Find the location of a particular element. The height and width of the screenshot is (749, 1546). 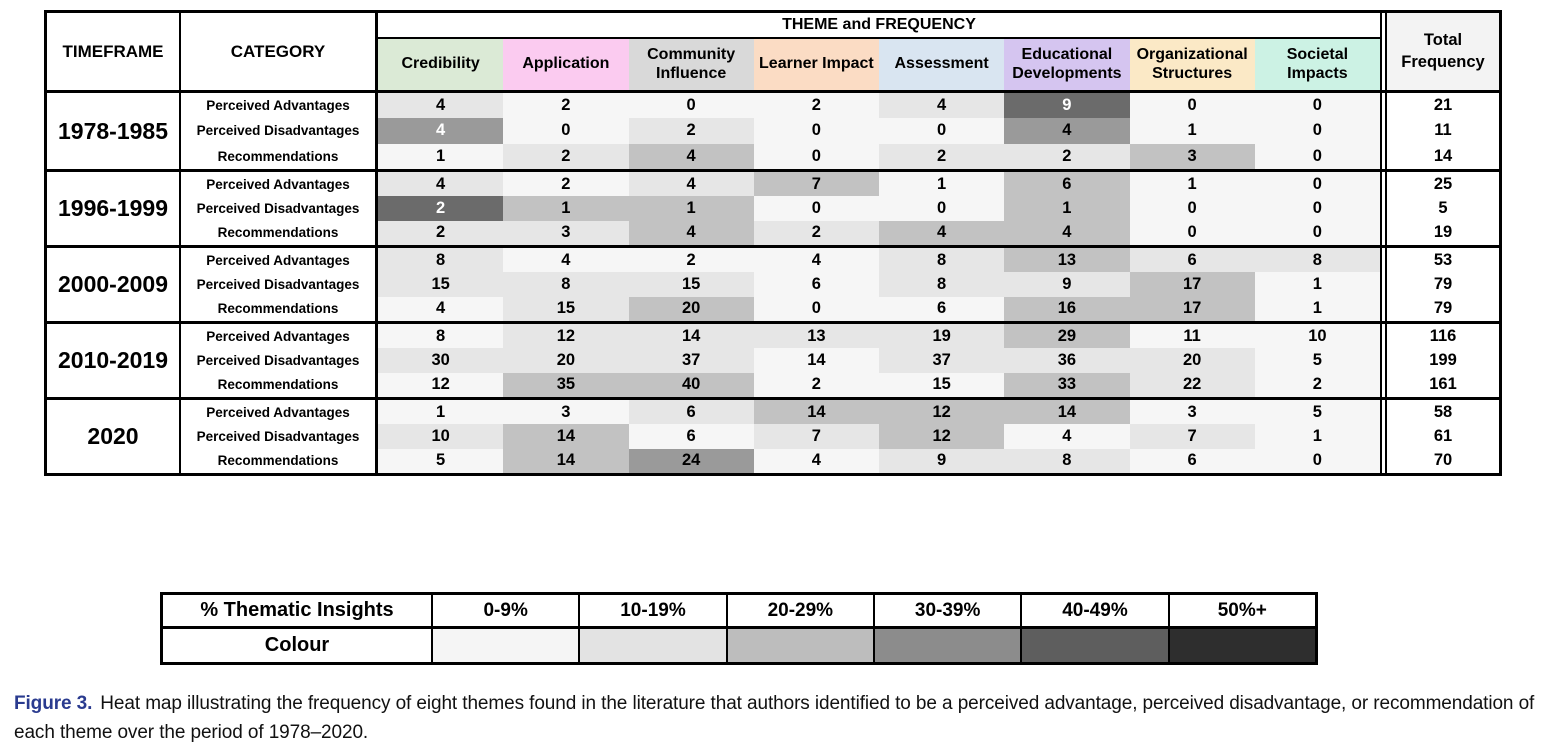

heat-cell: 15 is located at coordinates (691, 284).